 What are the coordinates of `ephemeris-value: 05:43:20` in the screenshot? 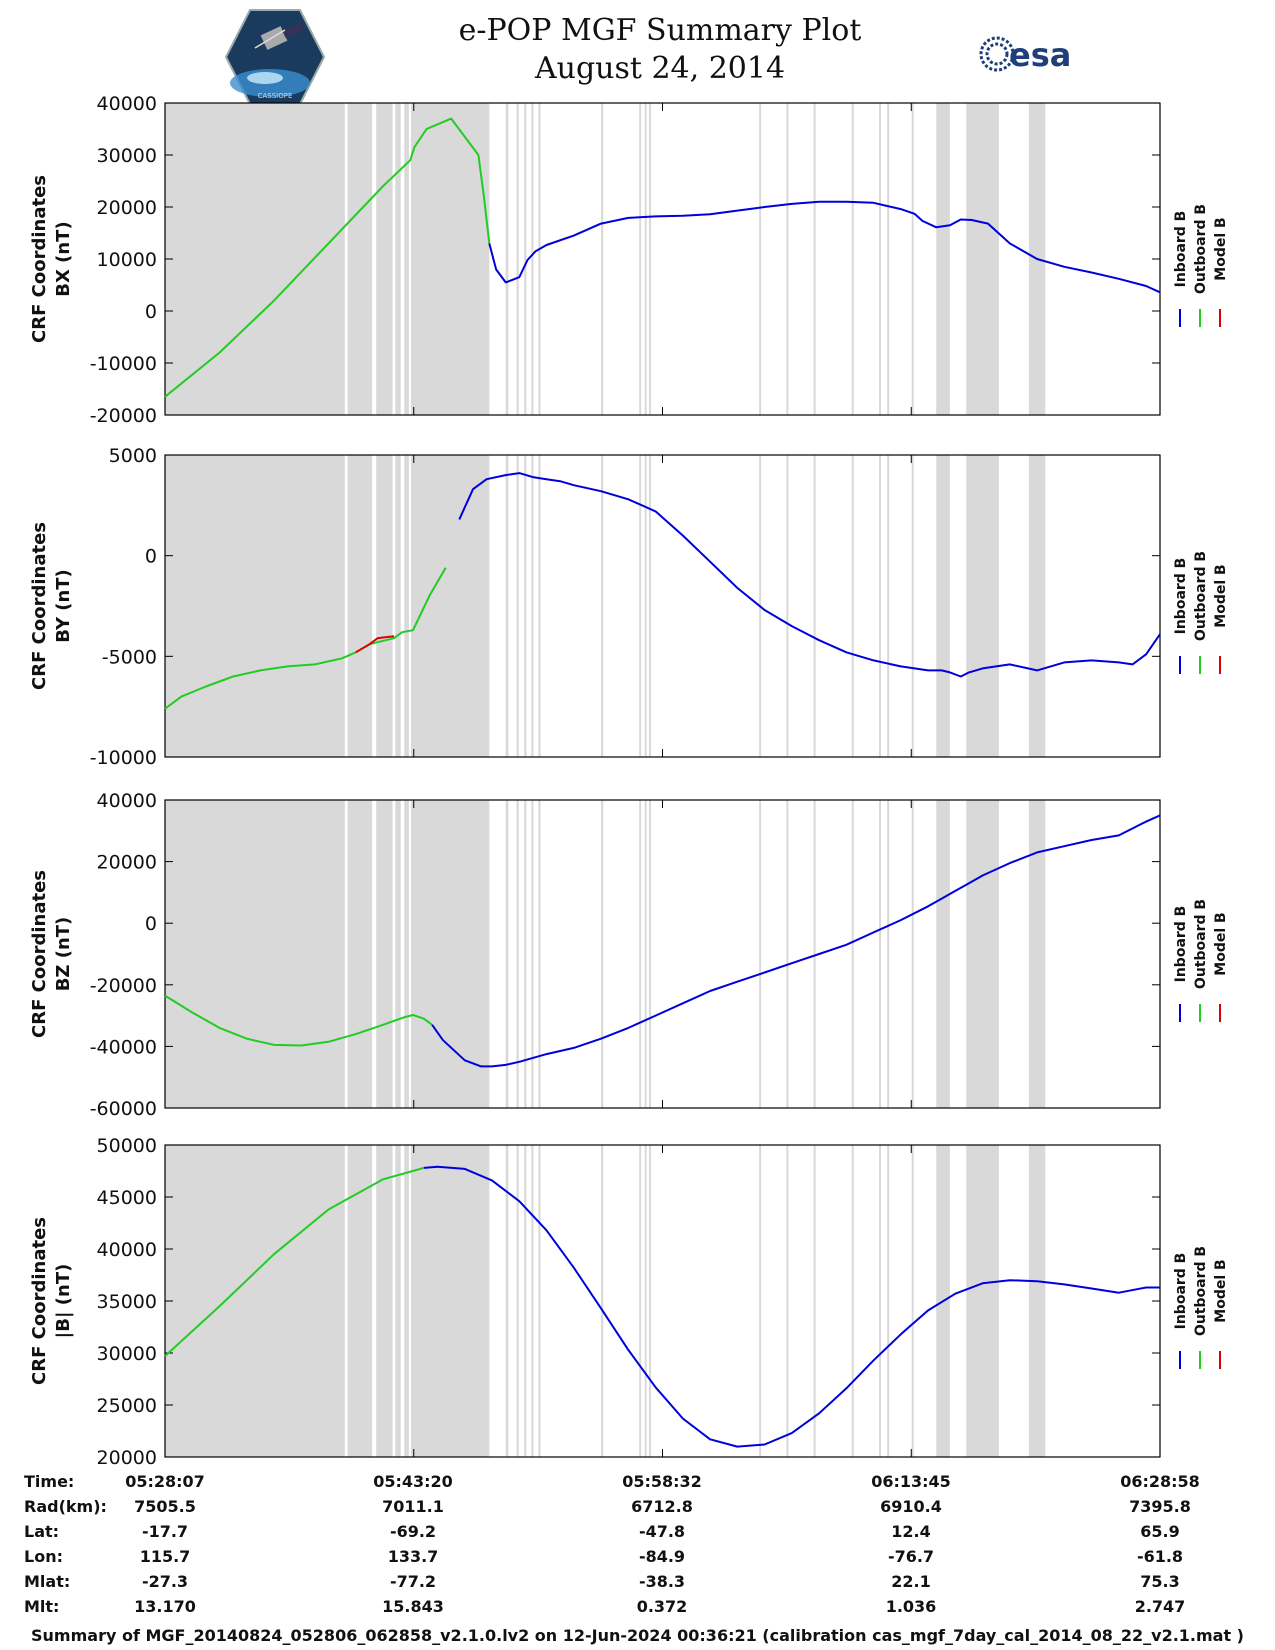 It's located at (413, 1481).